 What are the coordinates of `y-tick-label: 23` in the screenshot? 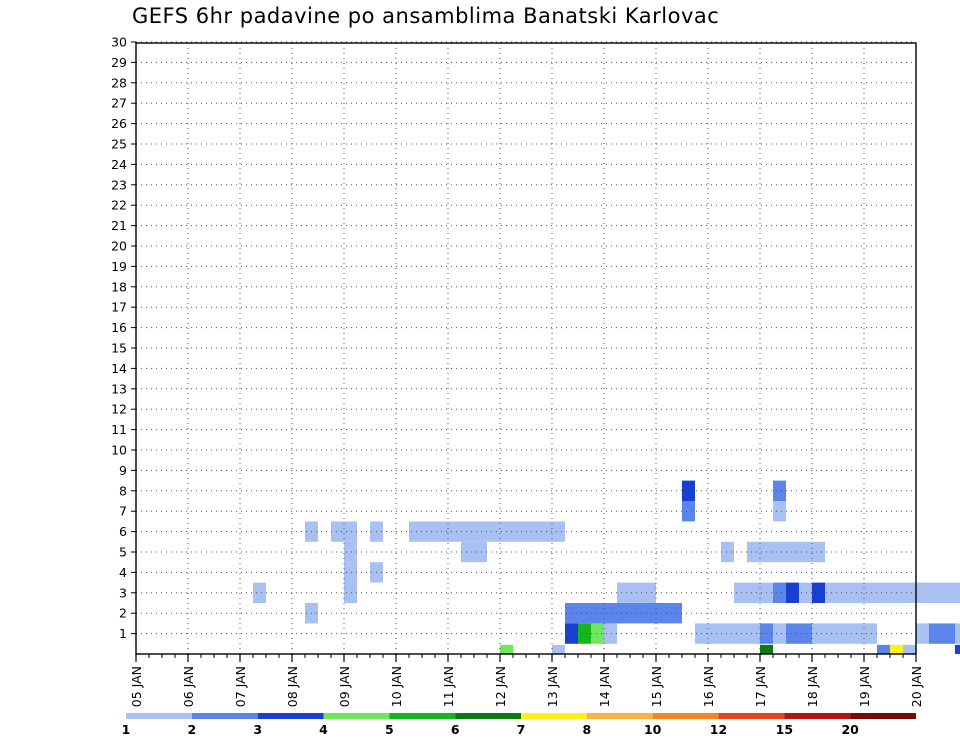 It's located at (119, 184).